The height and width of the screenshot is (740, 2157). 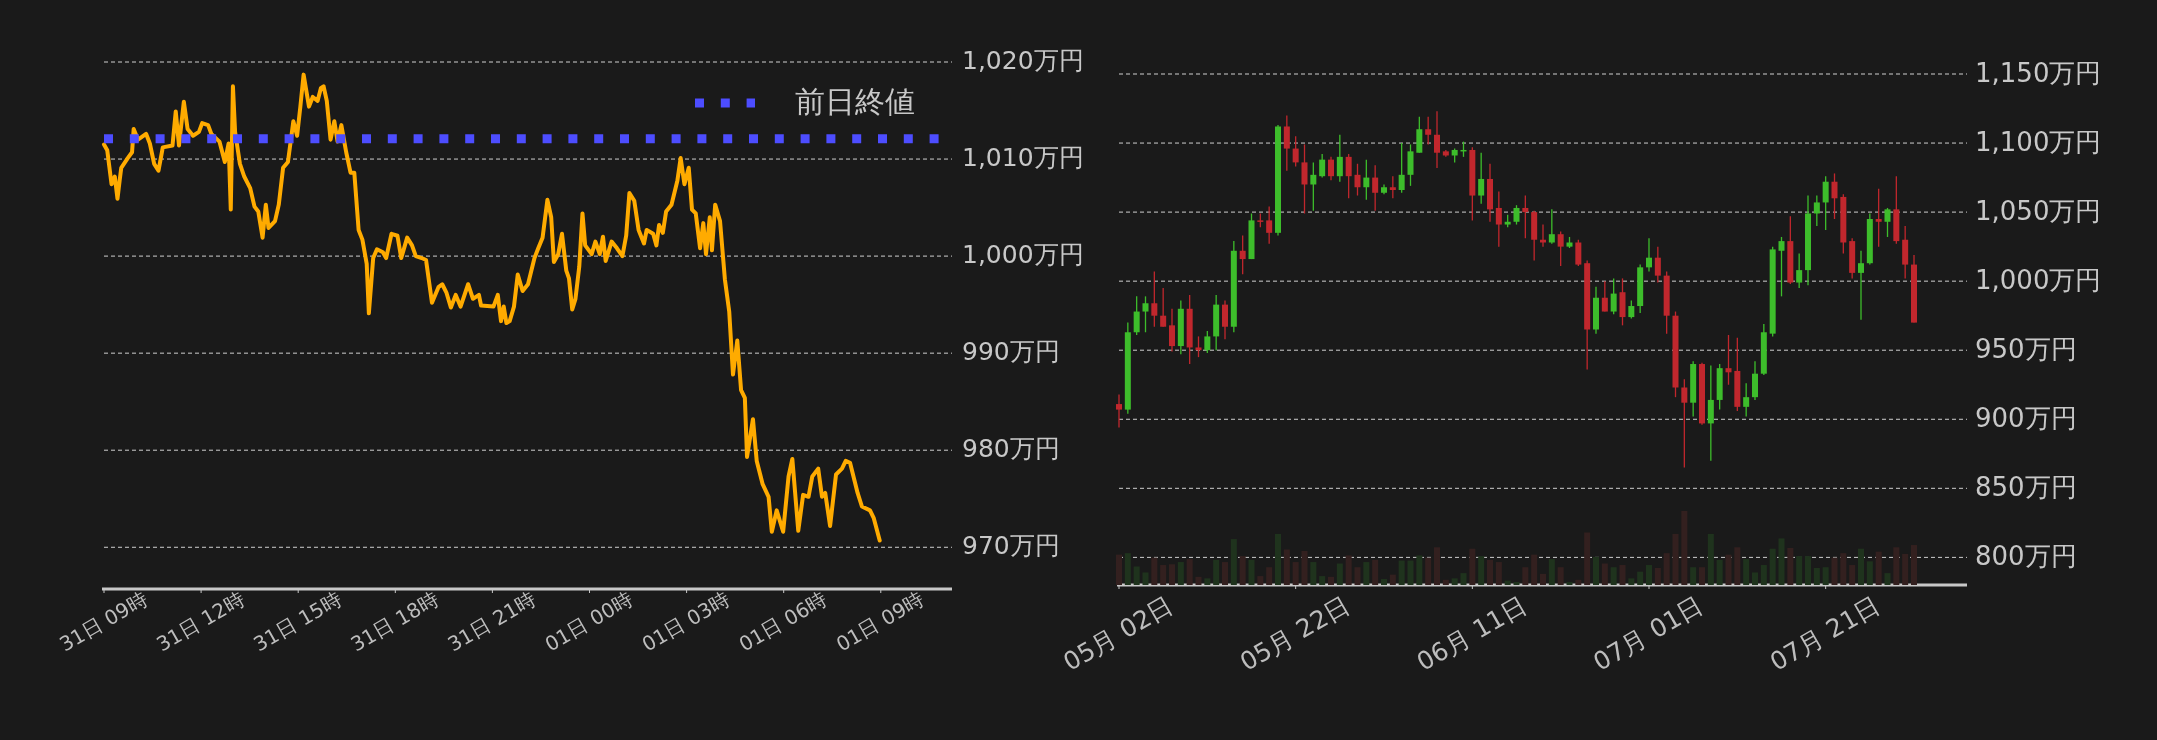 What do you see at coordinates (2038, 141) in the screenshot?
I see `y-tick-label: 1,100万円` at bounding box center [2038, 141].